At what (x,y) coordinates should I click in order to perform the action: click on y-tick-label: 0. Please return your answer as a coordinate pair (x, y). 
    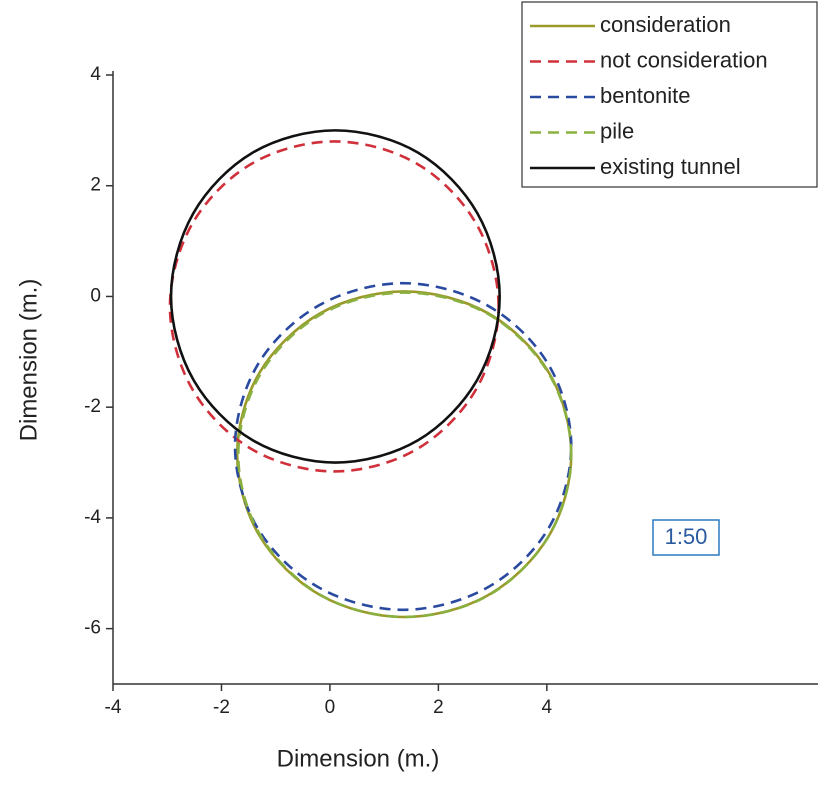
    Looking at the image, I should click on (95, 295).